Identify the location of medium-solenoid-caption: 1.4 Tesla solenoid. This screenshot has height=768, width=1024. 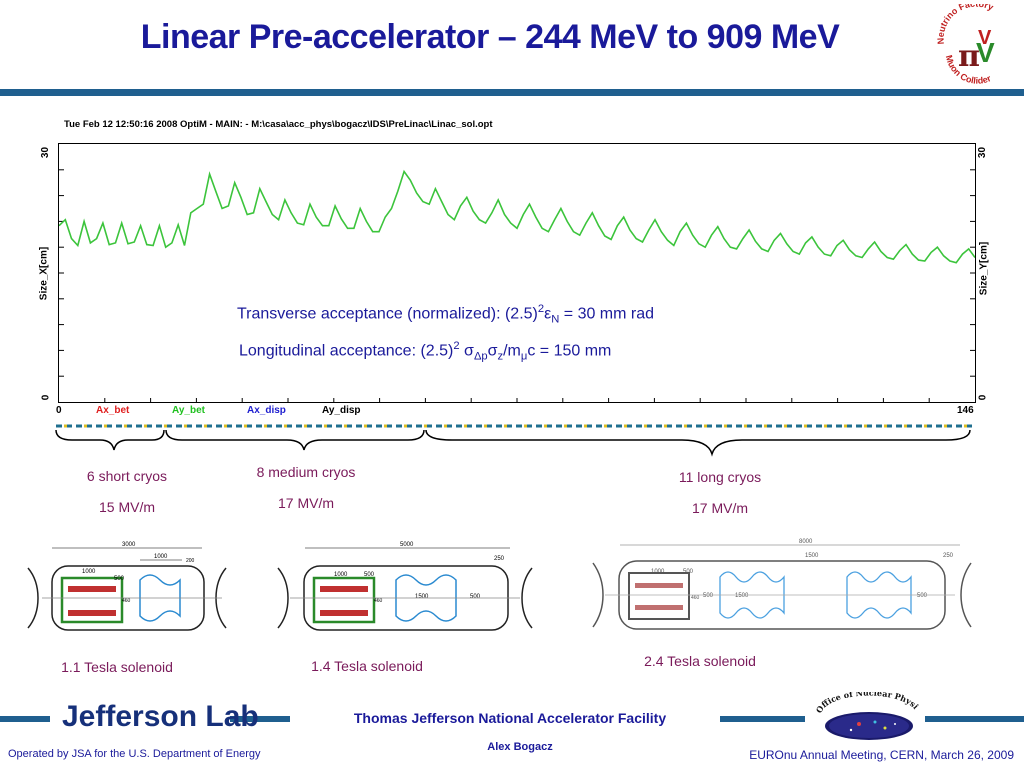
(367, 666).